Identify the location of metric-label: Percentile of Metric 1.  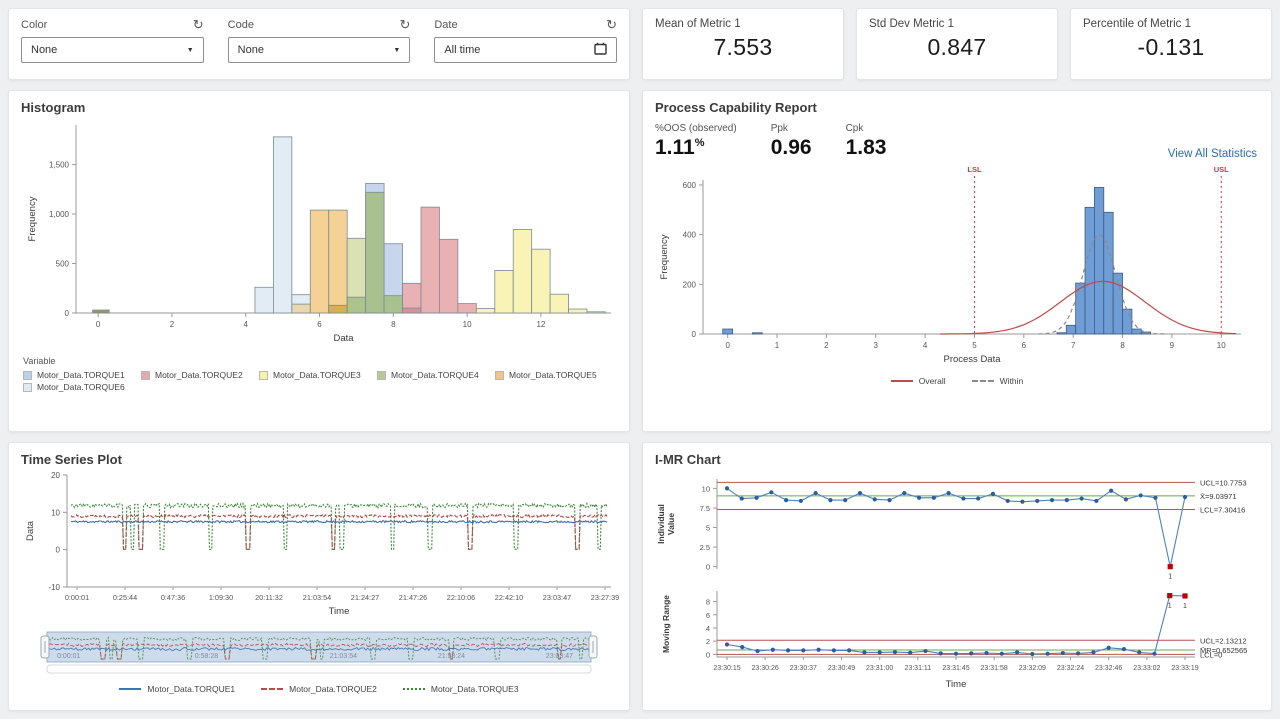
(1137, 24).